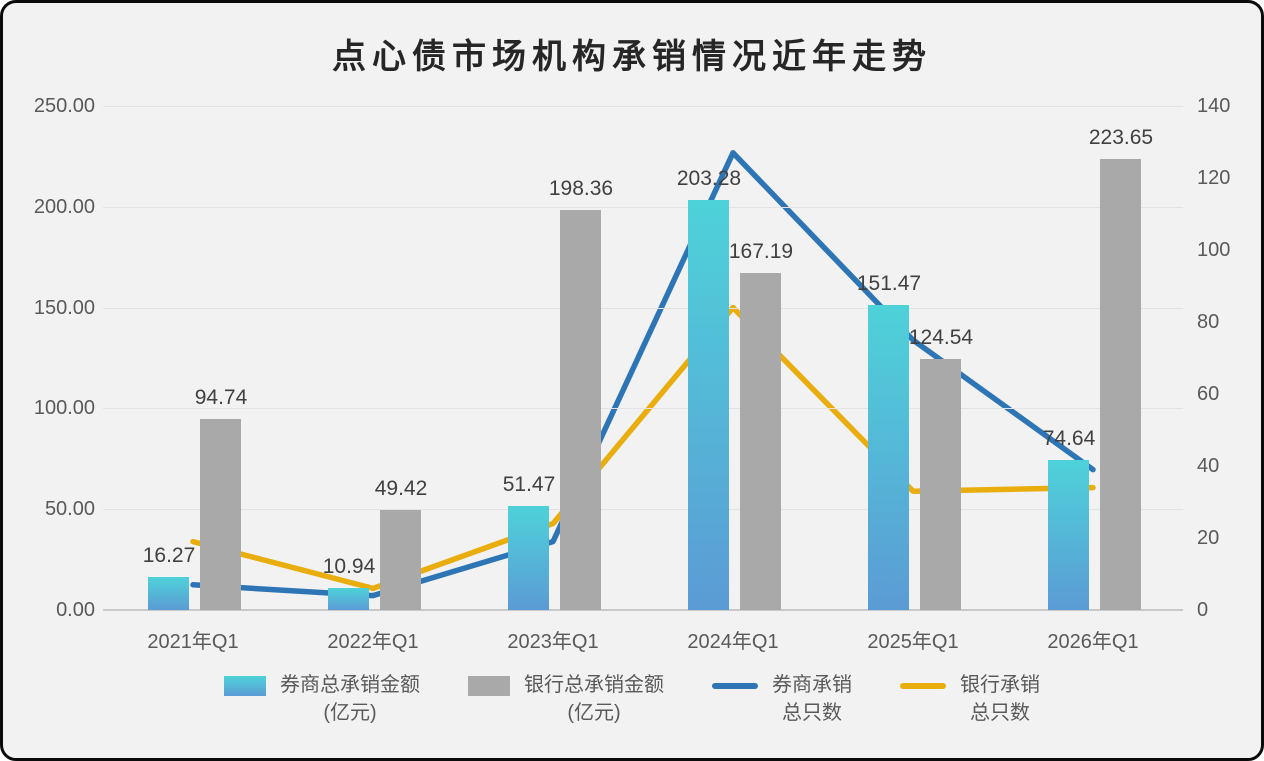  I want to click on y-axis-tick-left: 150.00, so click(64, 307).